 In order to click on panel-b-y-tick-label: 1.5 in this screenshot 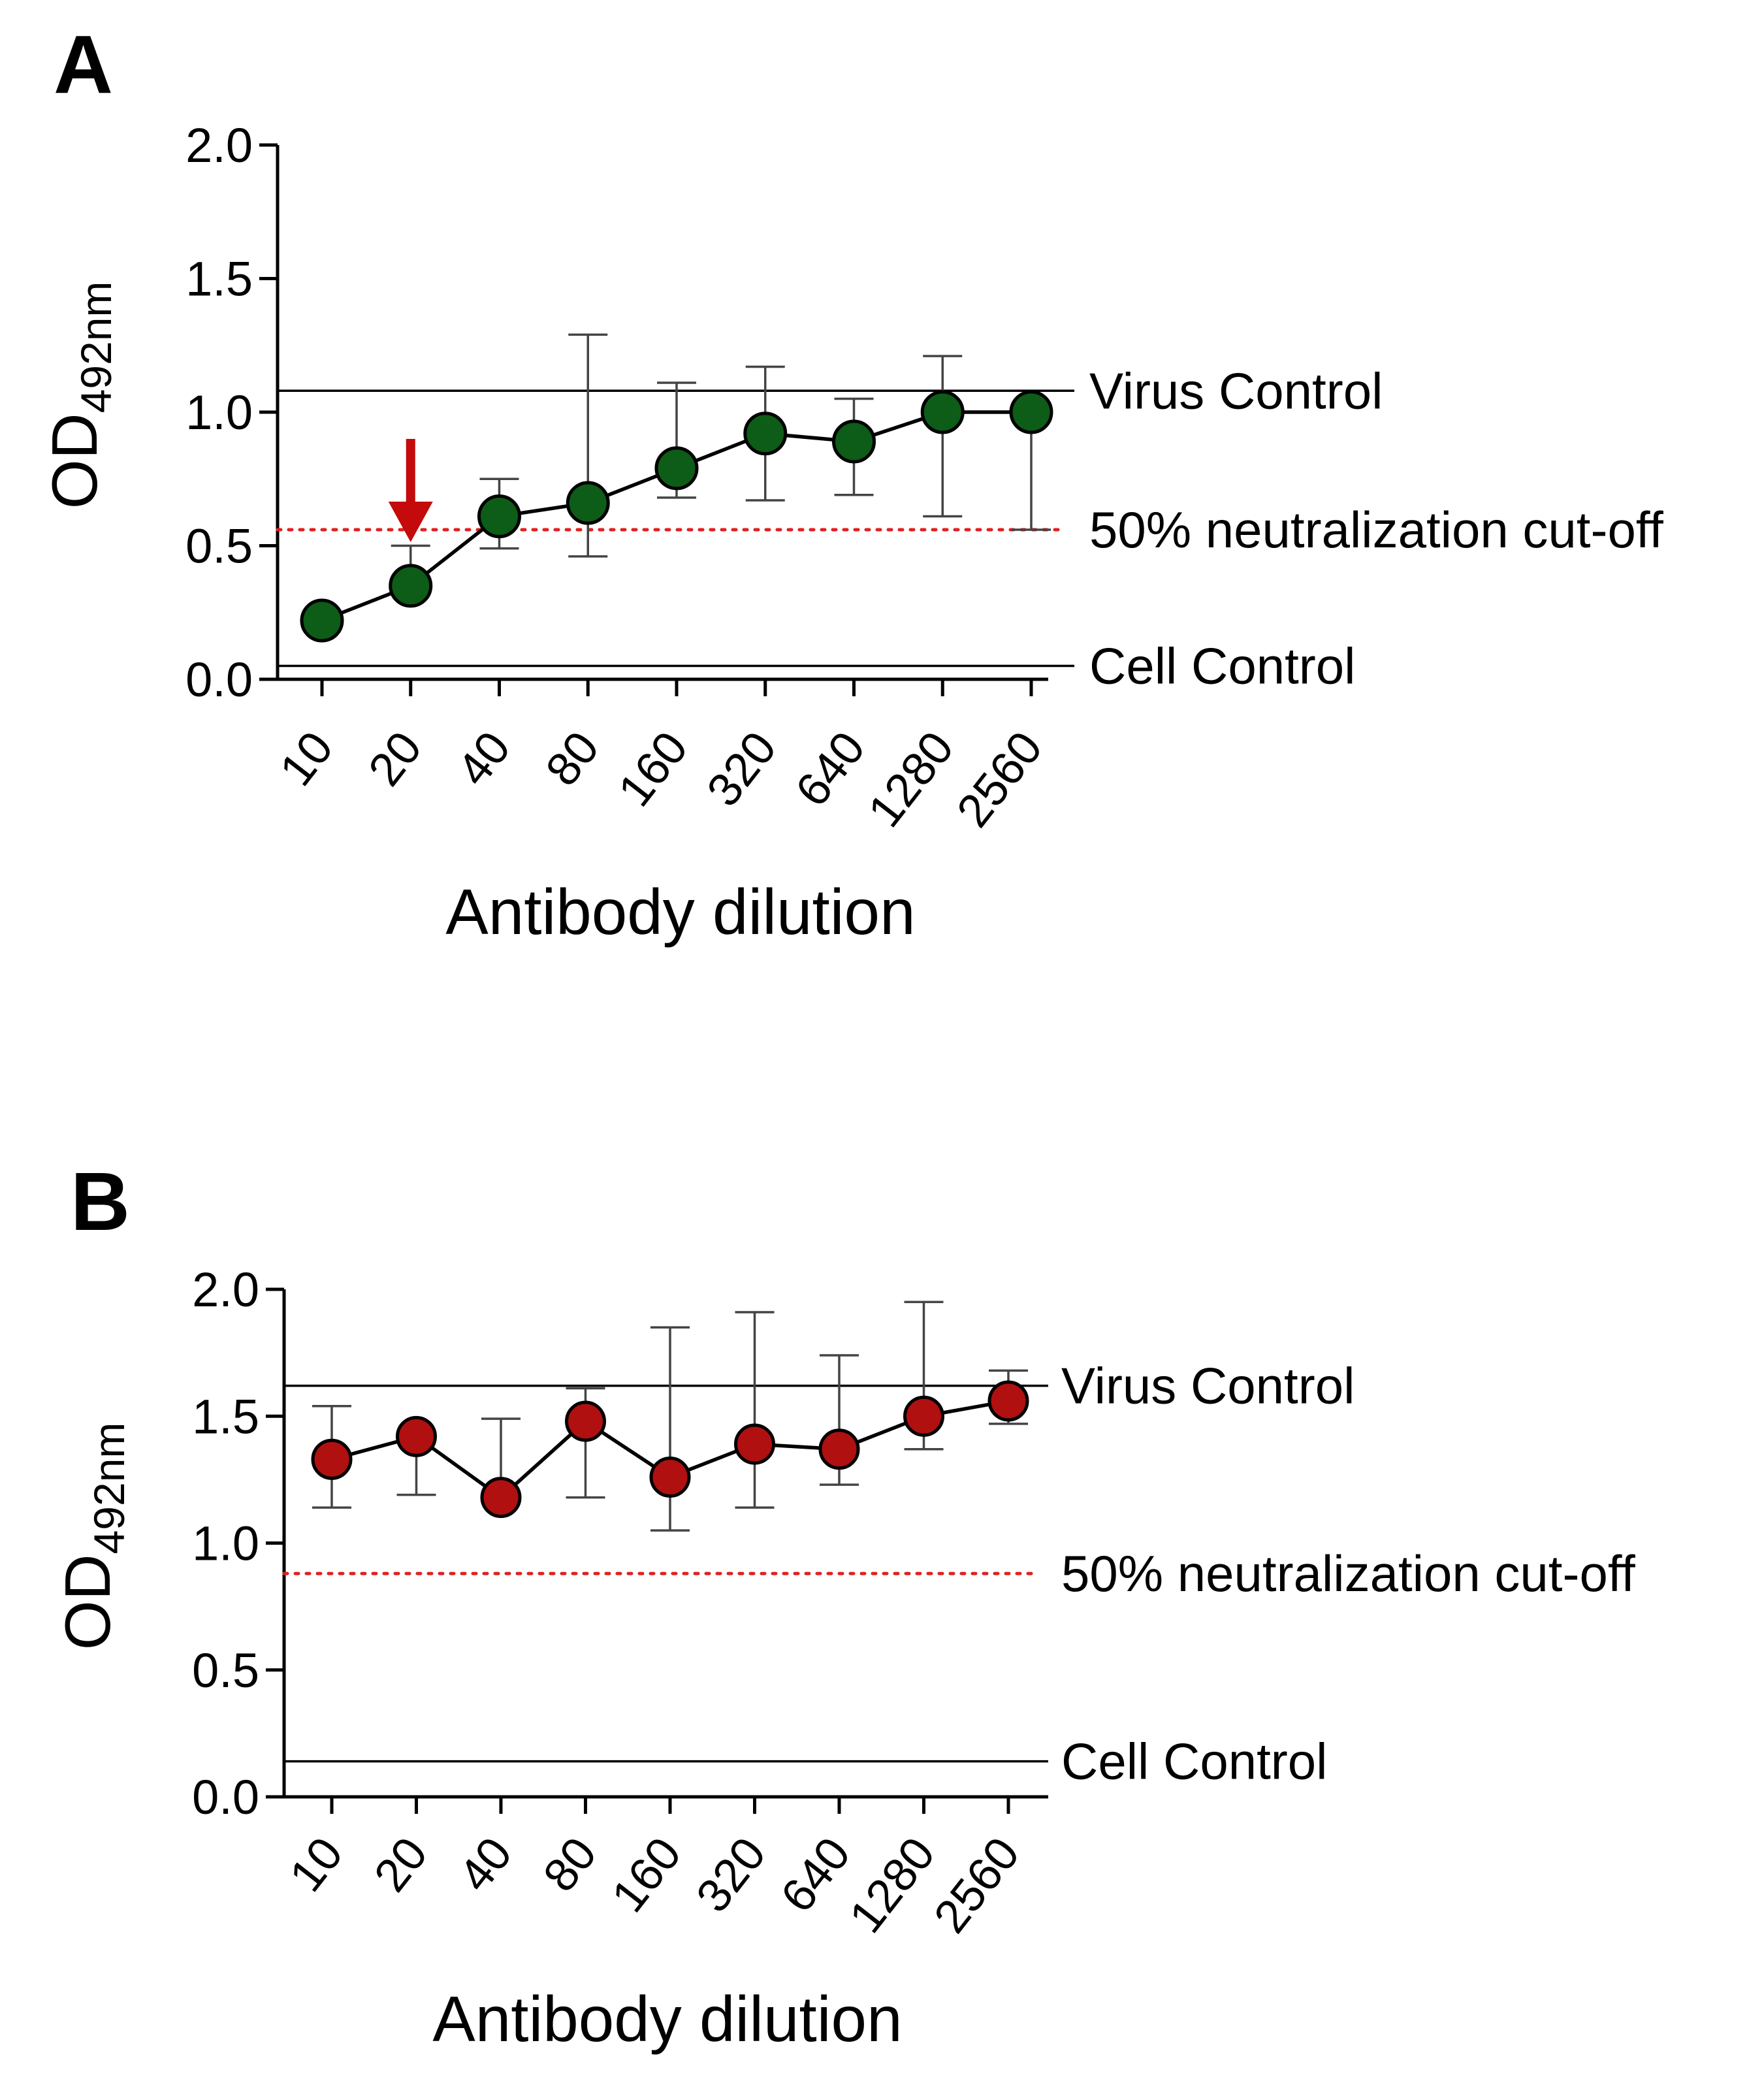, I will do `click(225, 1416)`.